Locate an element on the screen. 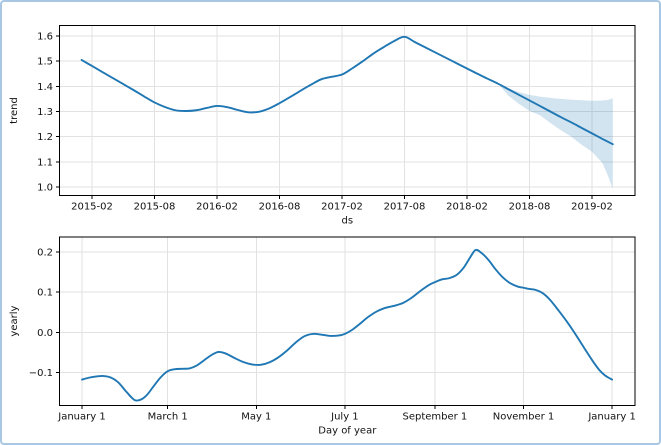 The height and width of the screenshot is (445, 661). x-tick-label: March 1 is located at coordinates (168, 416).